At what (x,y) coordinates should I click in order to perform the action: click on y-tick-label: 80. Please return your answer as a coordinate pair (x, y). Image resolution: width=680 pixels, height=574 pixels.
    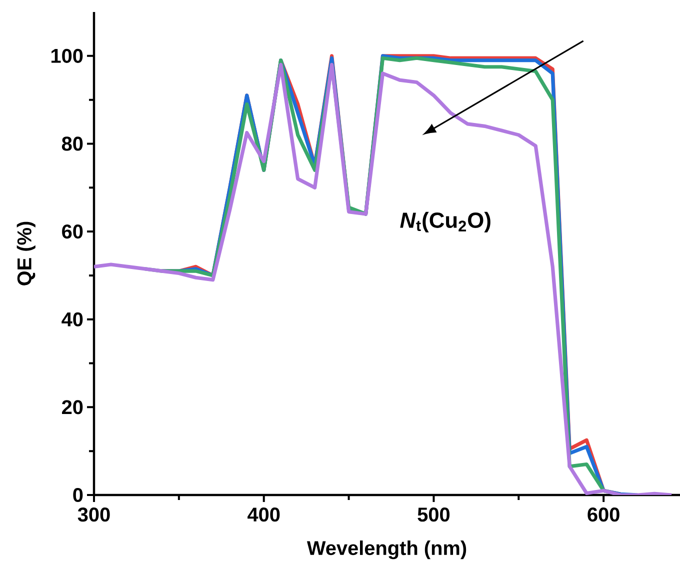
    Looking at the image, I should click on (72, 143).